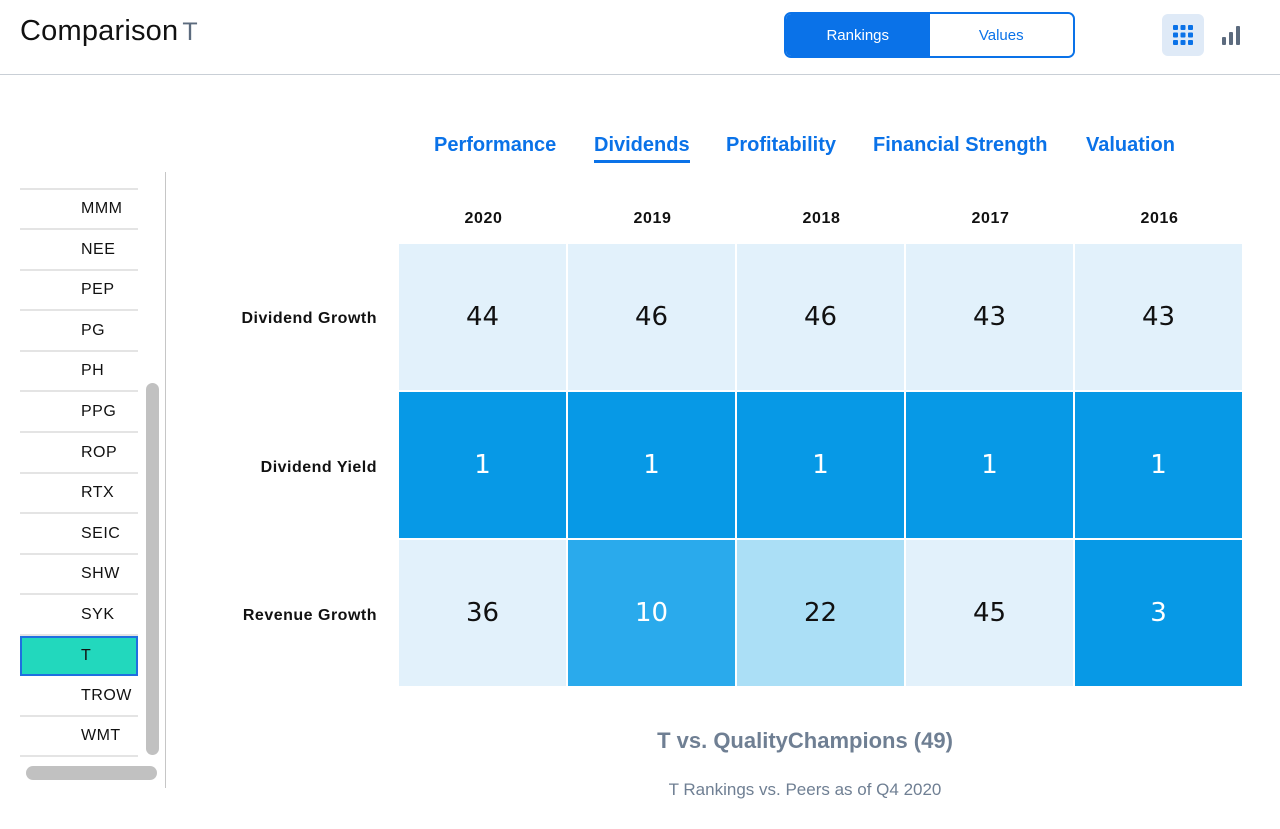  Describe the element at coordinates (990, 218) in the screenshot. I see `column-header-2017: 2017` at that location.